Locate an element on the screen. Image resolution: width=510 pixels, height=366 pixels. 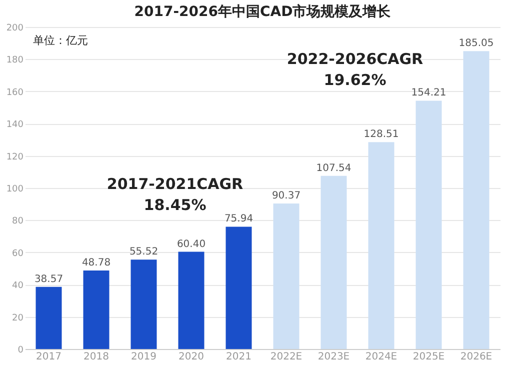
y-tick-label: 20 is located at coordinates (18, 318).